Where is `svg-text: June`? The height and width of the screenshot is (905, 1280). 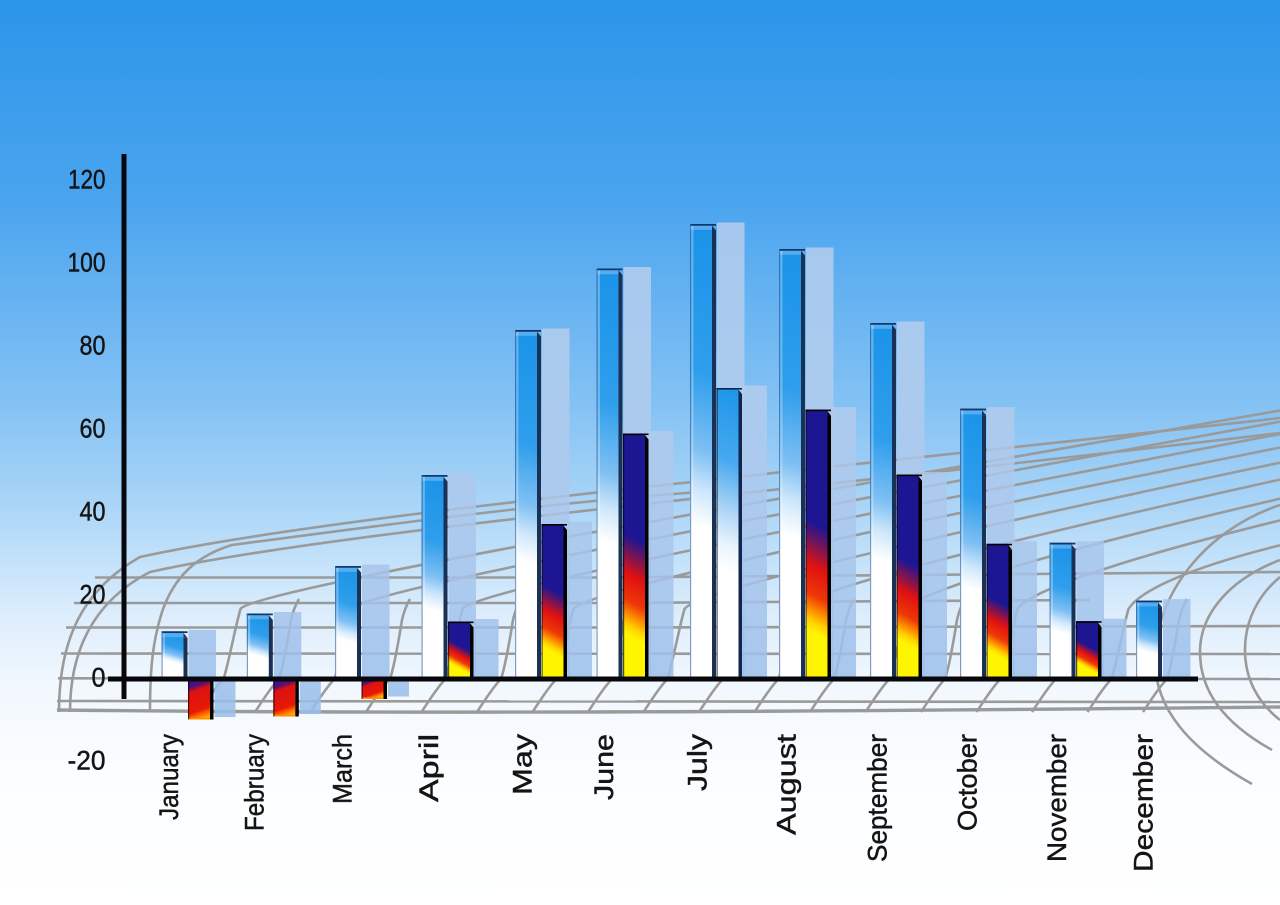 svg-text: June is located at coordinates (604, 767).